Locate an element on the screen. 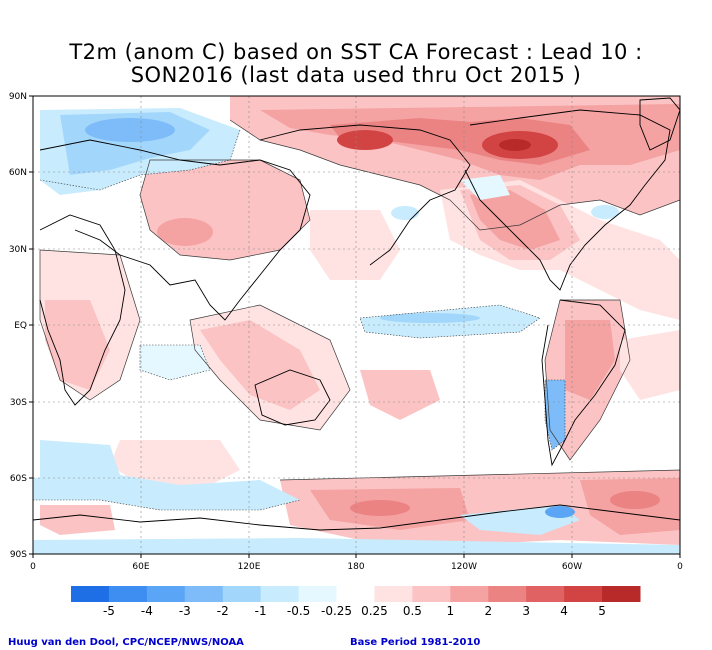  colorbar-label: 0.5 is located at coordinates (412, 611).